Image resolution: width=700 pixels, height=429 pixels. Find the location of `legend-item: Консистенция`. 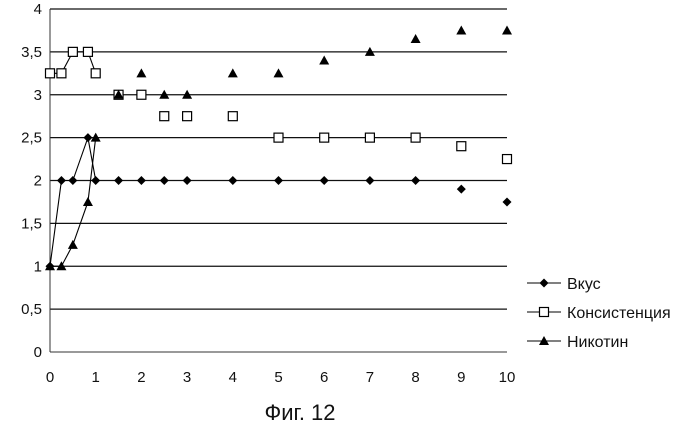

legend-item: Консистенция is located at coordinates (599, 313).